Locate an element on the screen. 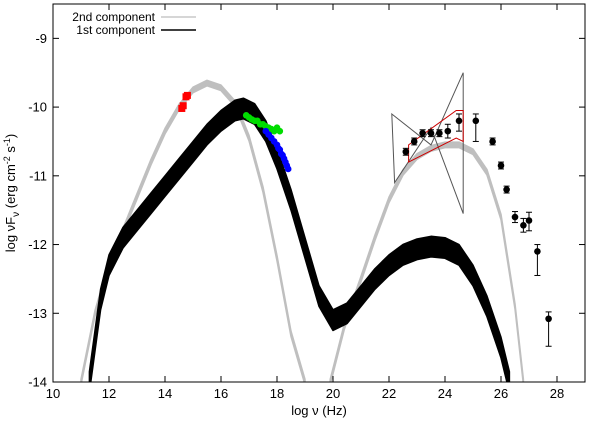 The image size is (600, 423). x-tick-label: 12 is located at coordinates (109, 393).